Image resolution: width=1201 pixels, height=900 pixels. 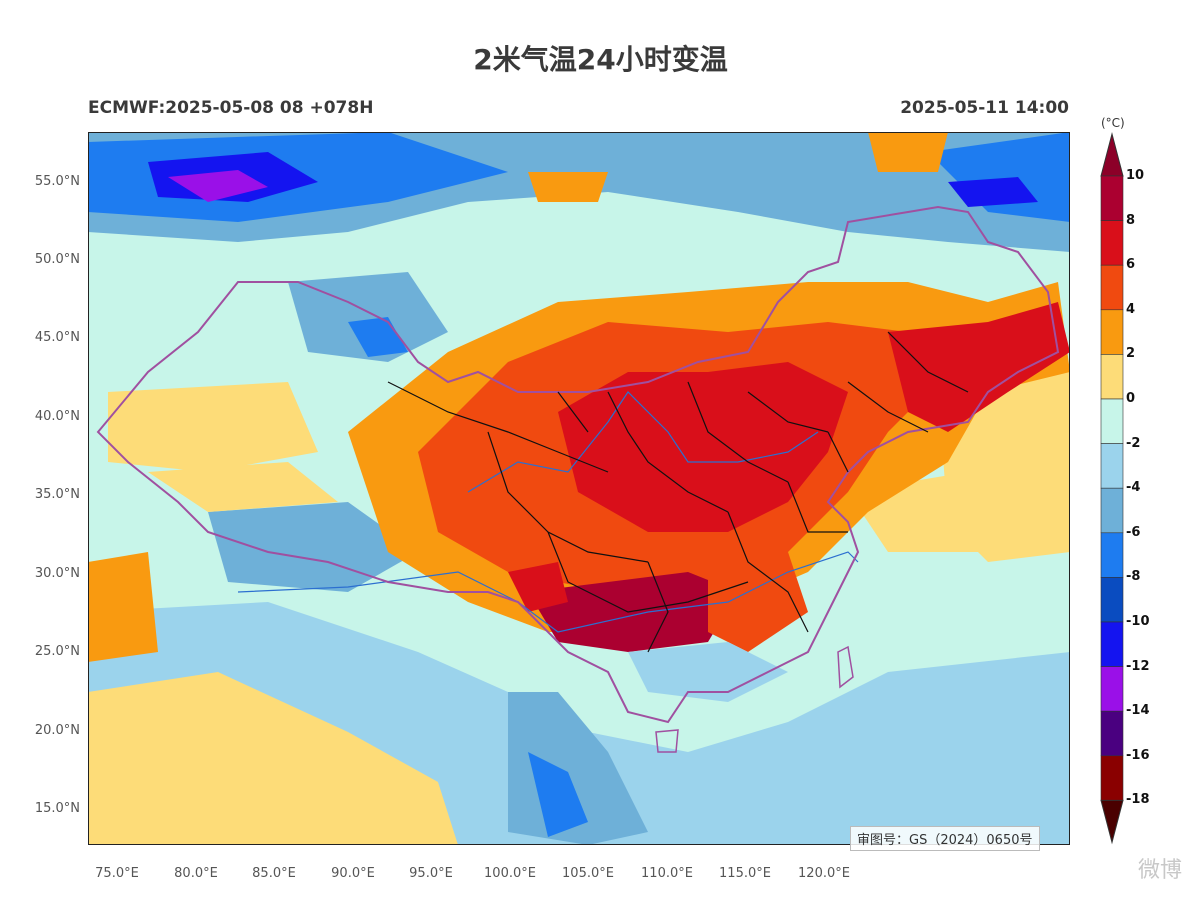 I want to click on field-north-warm-spot, so click(x=568, y=187).